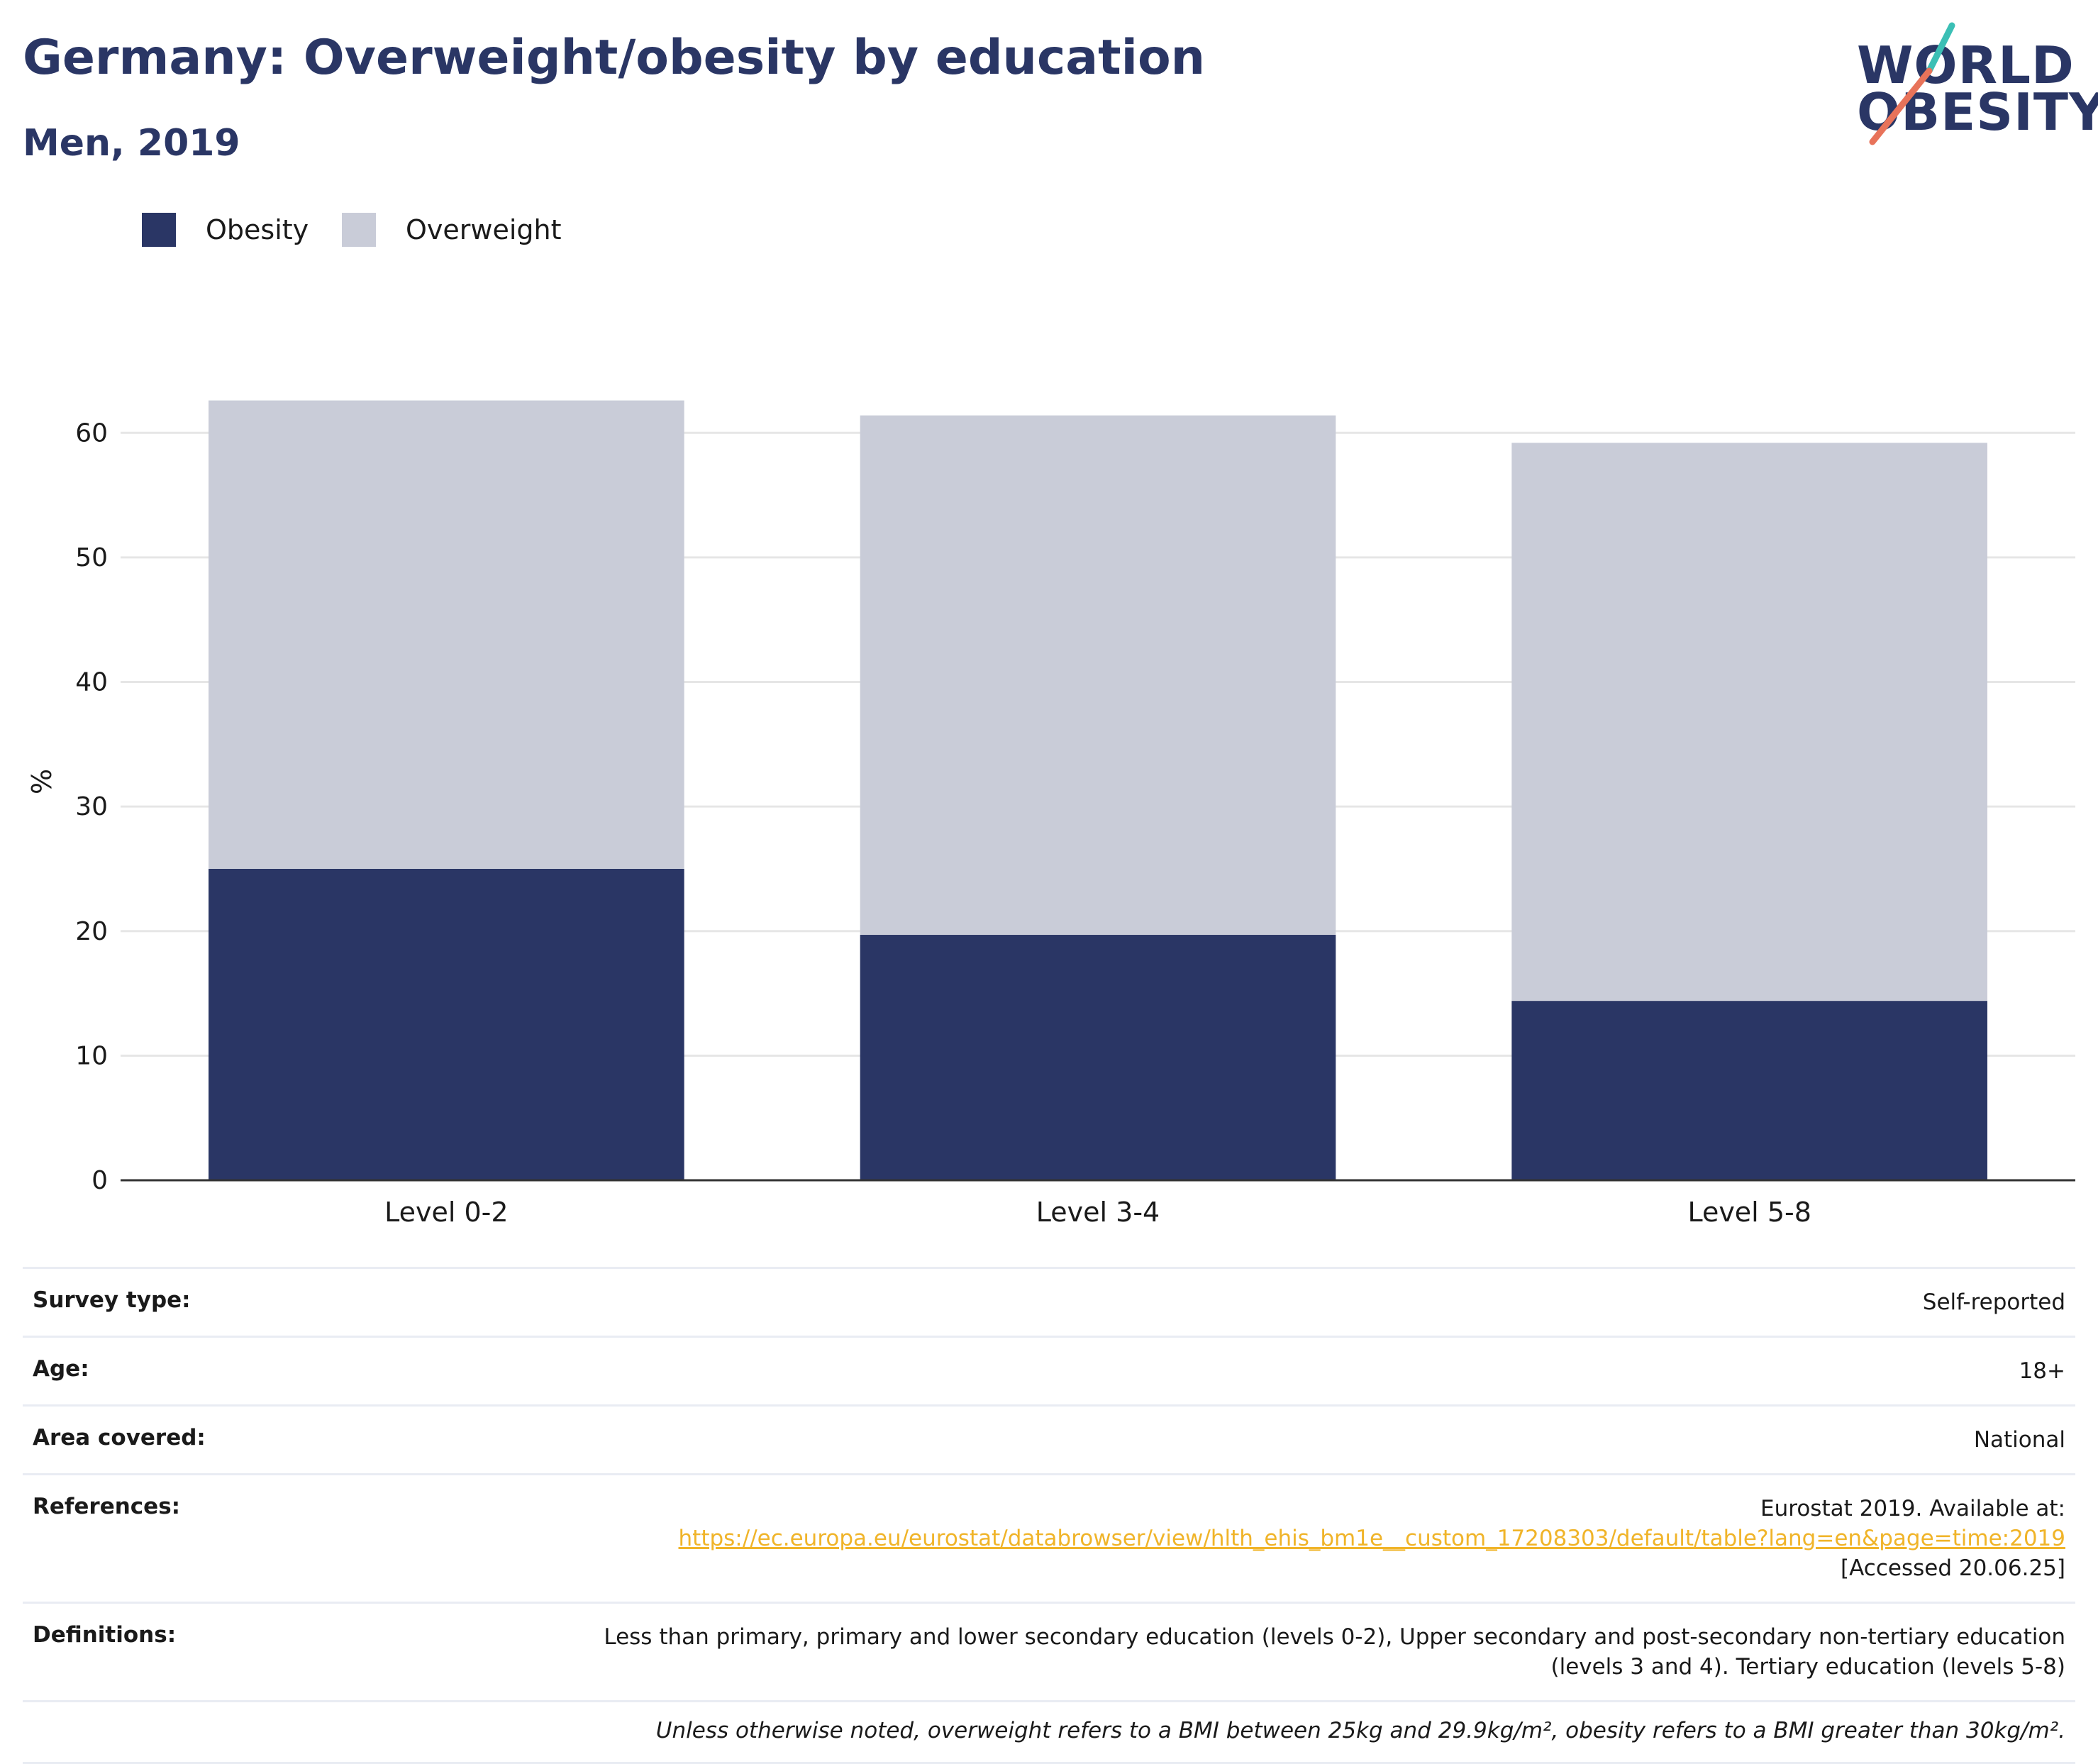 Image resolution: width=2098 pixels, height=1764 pixels. Describe the element at coordinates (131, 144) in the screenshot. I see `chart-subtitle: Men, 2019` at that location.